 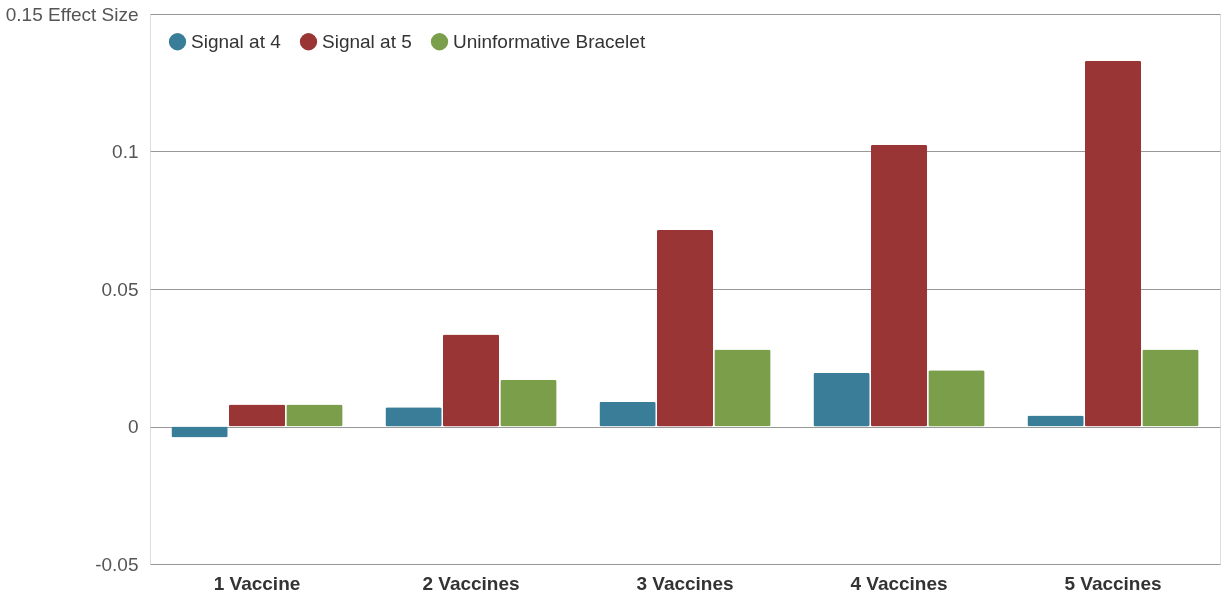 What do you see at coordinates (236, 41) in the screenshot?
I see `legend-label: Signal at 4` at bounding box center [236, 41].